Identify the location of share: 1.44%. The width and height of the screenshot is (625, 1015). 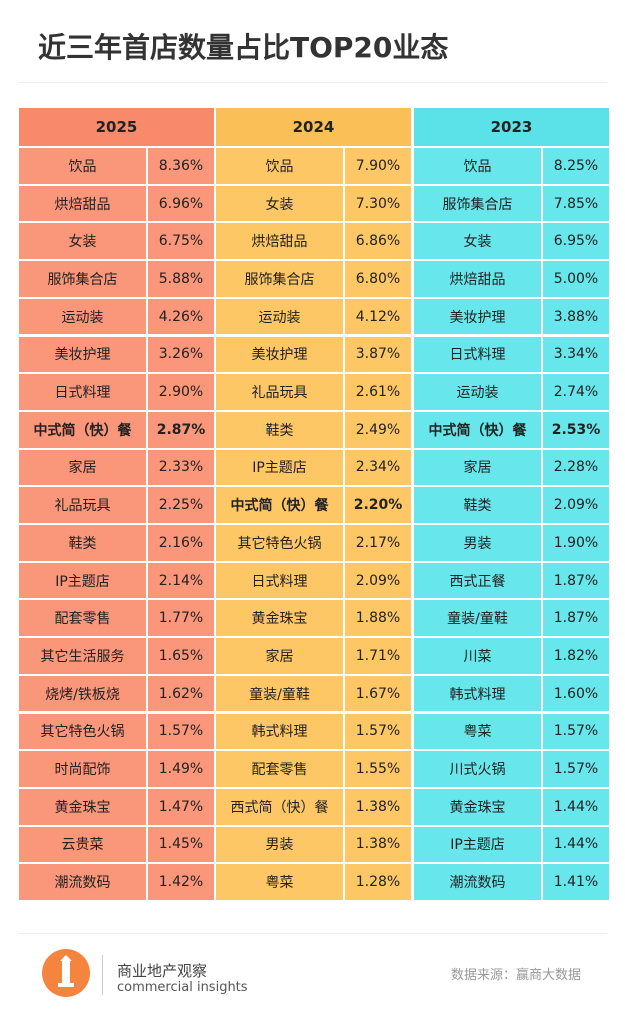
(576, 806).